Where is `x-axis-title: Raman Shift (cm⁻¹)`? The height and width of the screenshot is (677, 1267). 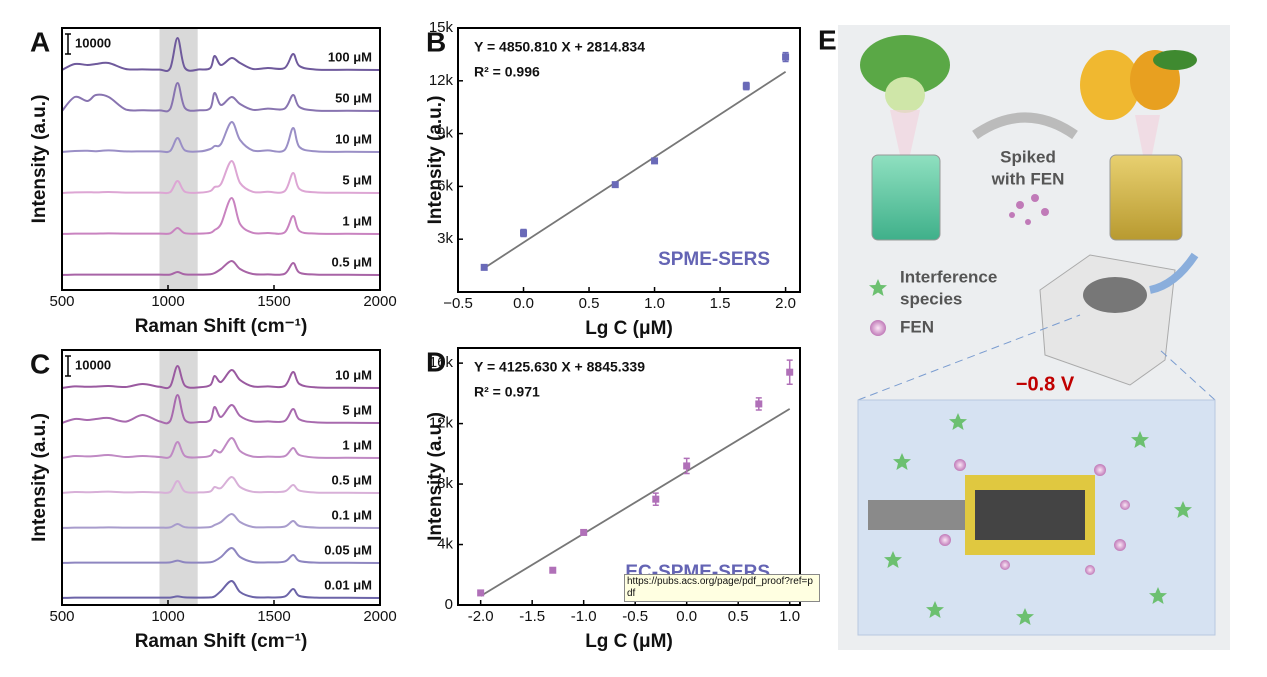
x-axis-title: Raman Shift (cm⁻¹) is located at coordinates (221, 326).